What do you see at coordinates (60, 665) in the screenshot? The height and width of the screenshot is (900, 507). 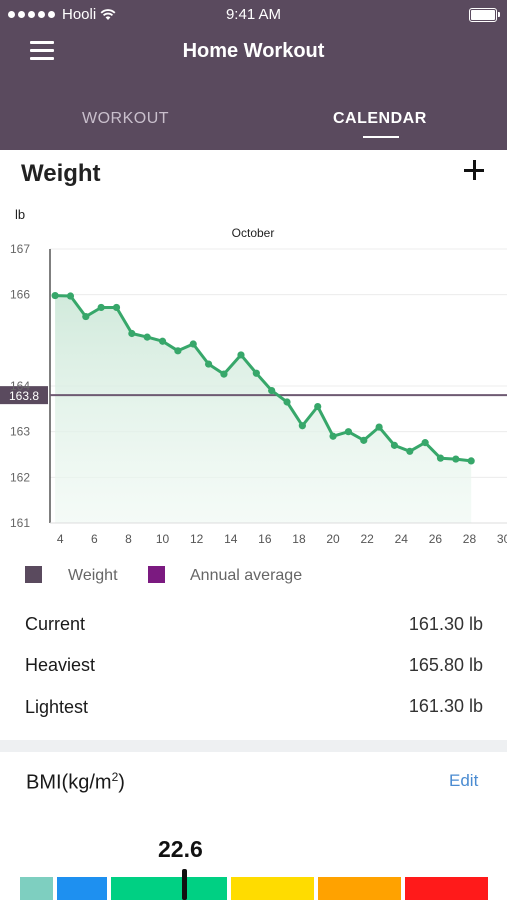 I see `stat-heaviest-label: Heaviest` at bounding box center [60, 665].